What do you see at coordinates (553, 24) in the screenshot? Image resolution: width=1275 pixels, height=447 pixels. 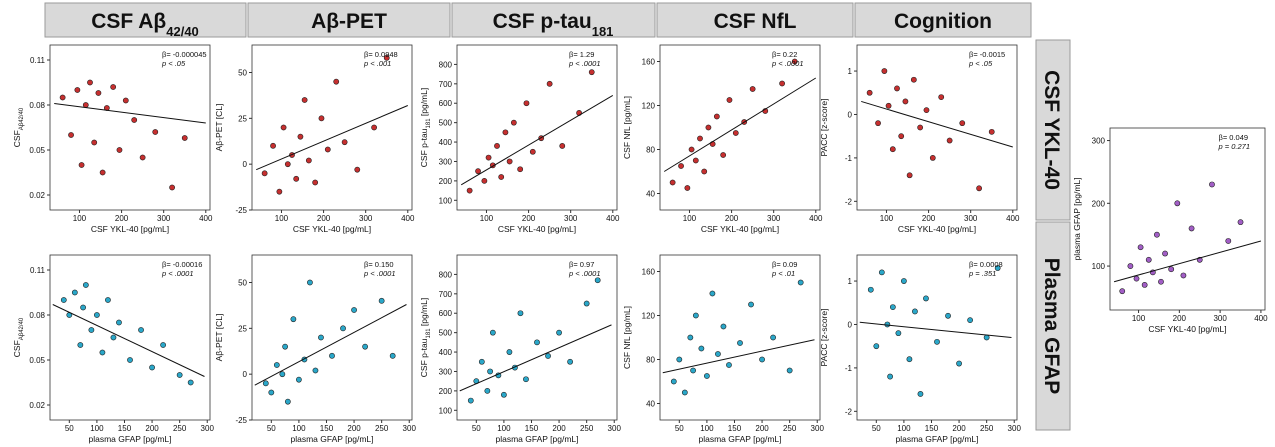 I see `column-header: CSF p-tau181` at bounding box center [553, 24].